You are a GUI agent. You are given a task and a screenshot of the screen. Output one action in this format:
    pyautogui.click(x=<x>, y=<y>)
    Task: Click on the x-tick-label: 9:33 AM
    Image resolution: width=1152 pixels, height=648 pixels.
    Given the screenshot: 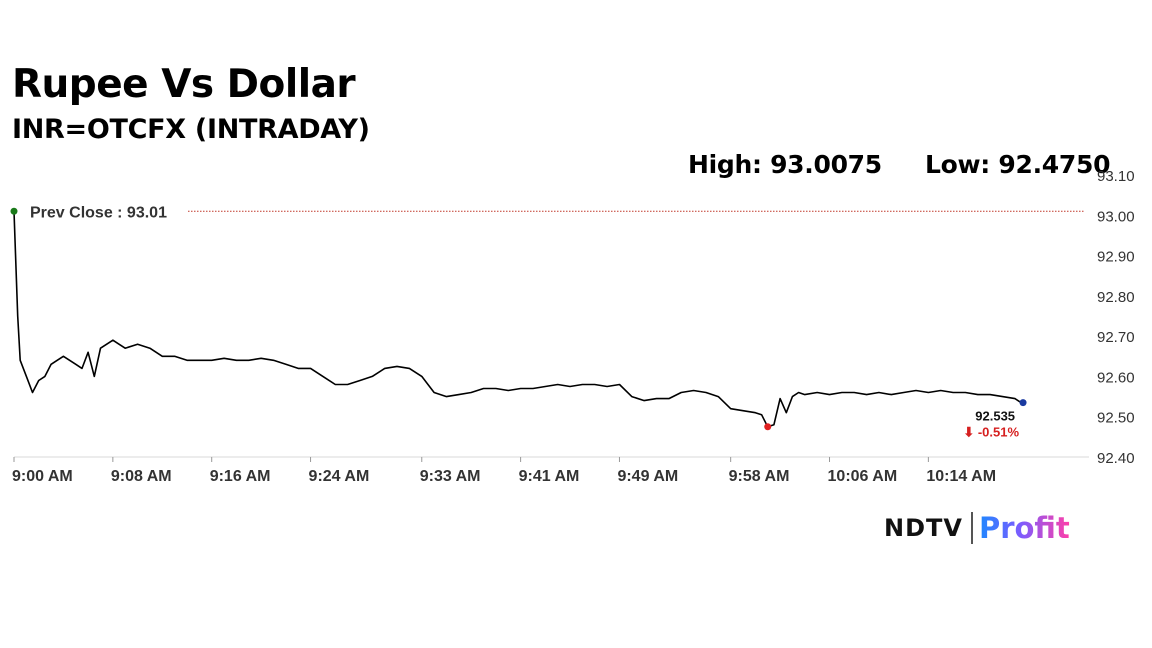 What is the action you would take?
    pyautogui.click(x=450, y=476)
    